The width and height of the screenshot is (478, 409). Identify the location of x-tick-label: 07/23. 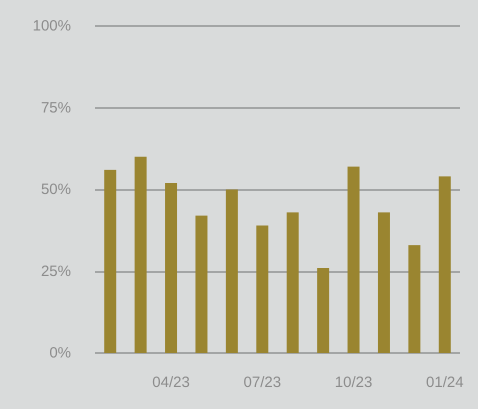
(263, 382).